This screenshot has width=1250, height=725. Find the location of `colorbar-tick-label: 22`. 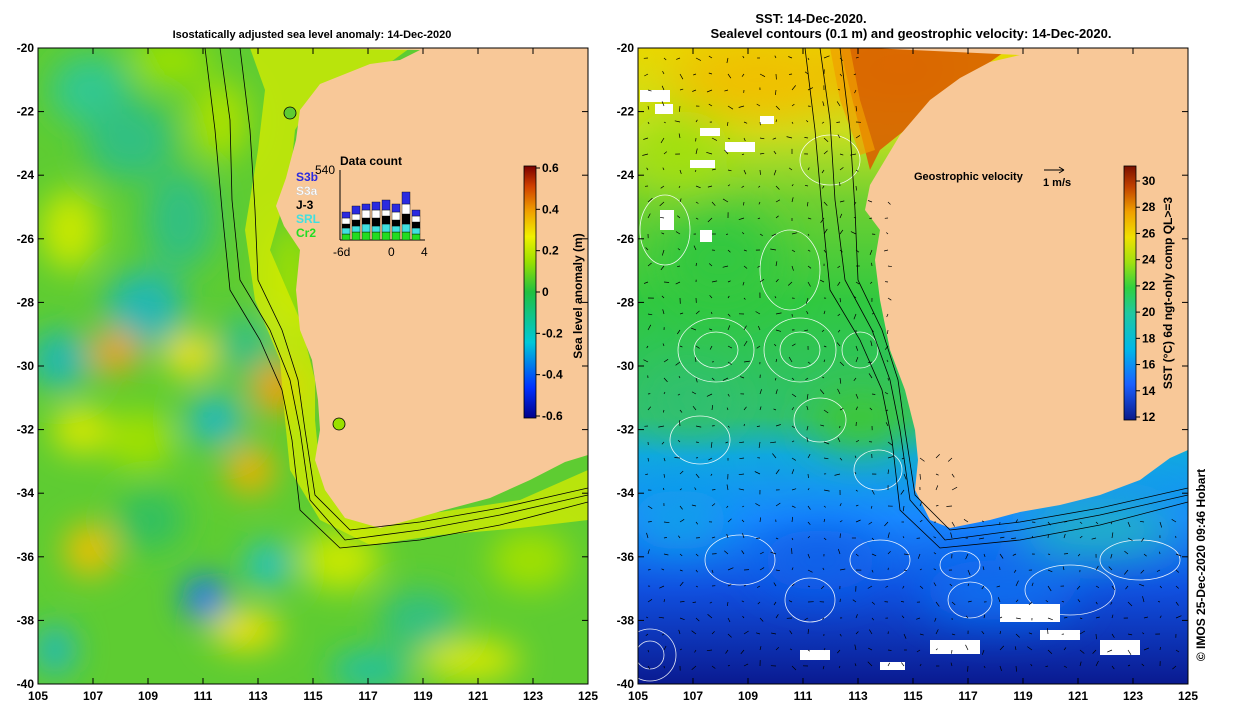

colorbar-tick-label: 22 is located at coordinates (1149, 286).